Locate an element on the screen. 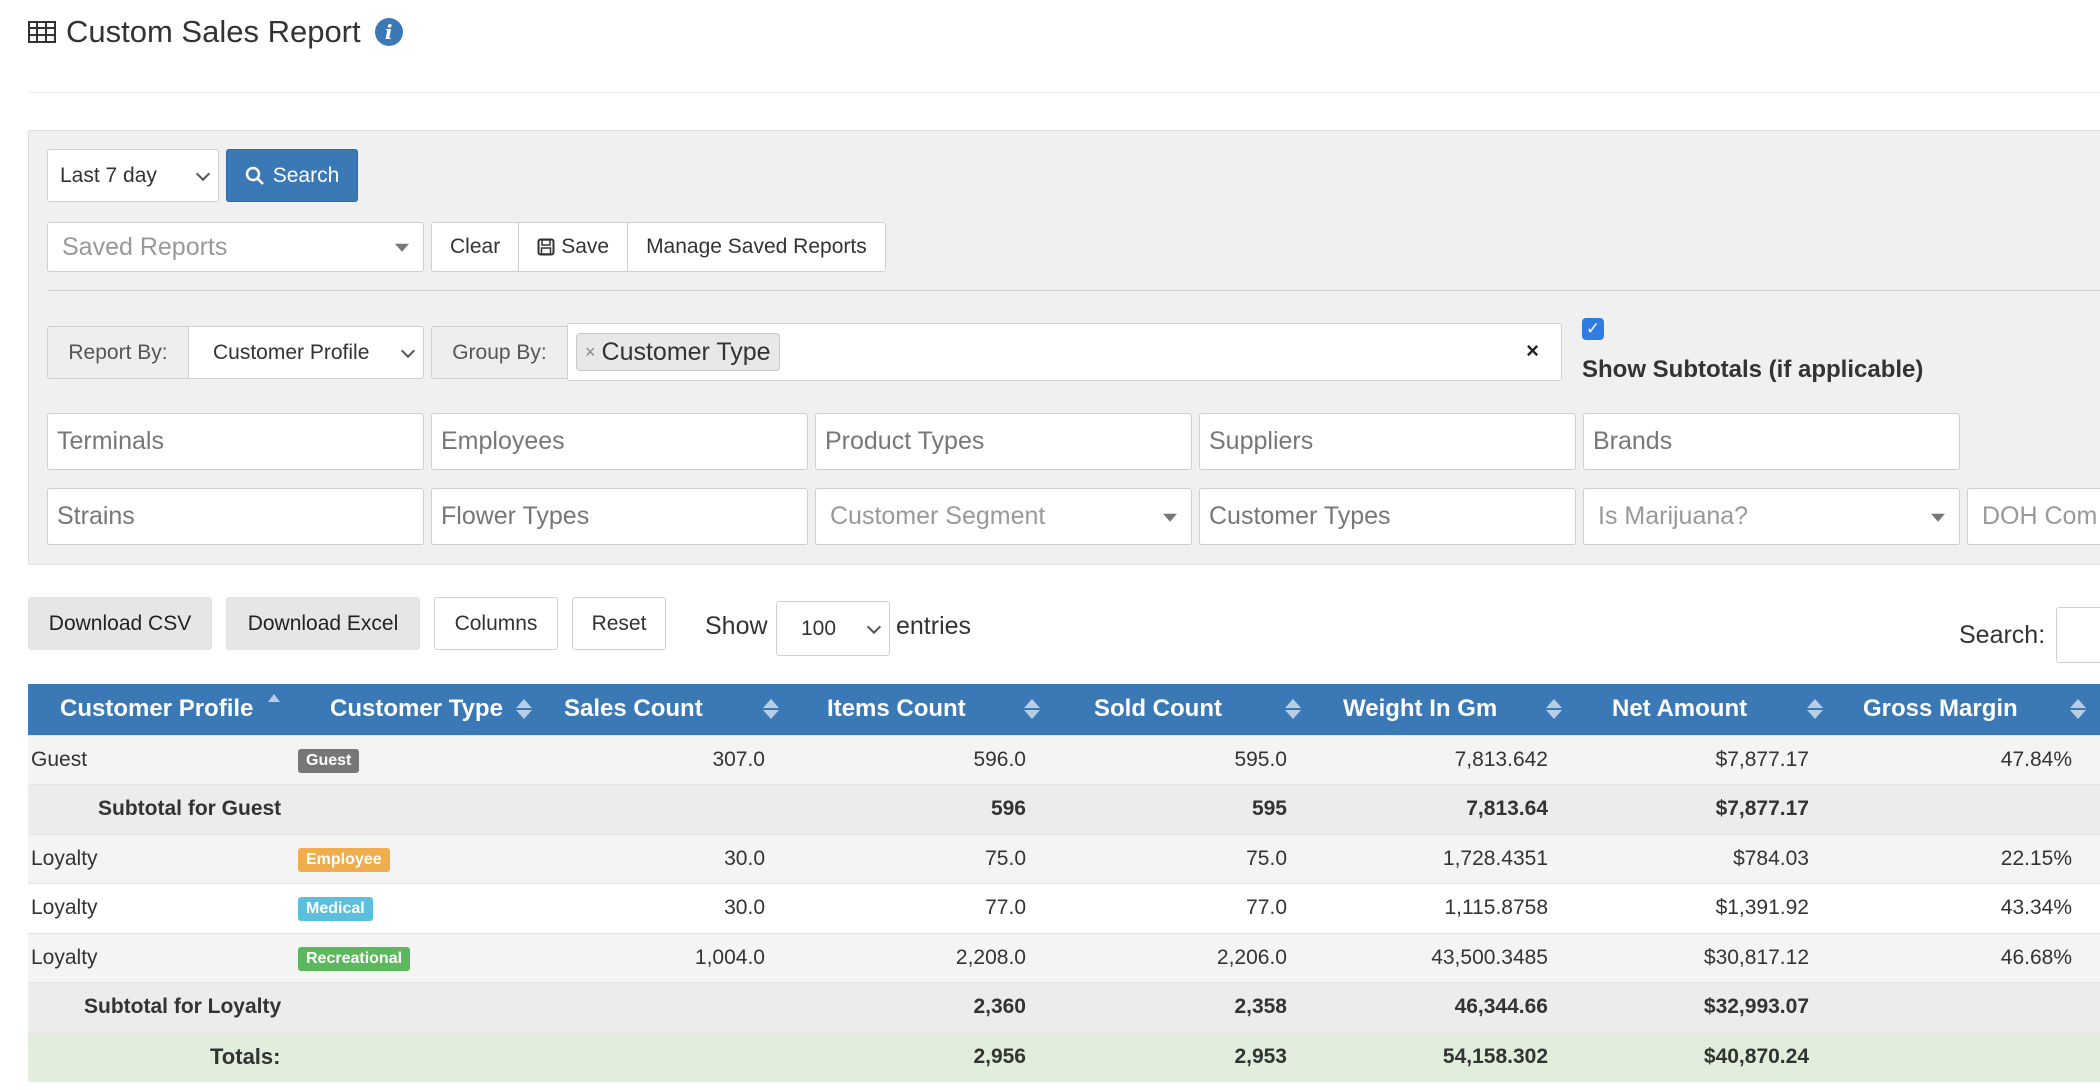  sold-count-cell: 2,953 is located at coordinates (1184, 1056).